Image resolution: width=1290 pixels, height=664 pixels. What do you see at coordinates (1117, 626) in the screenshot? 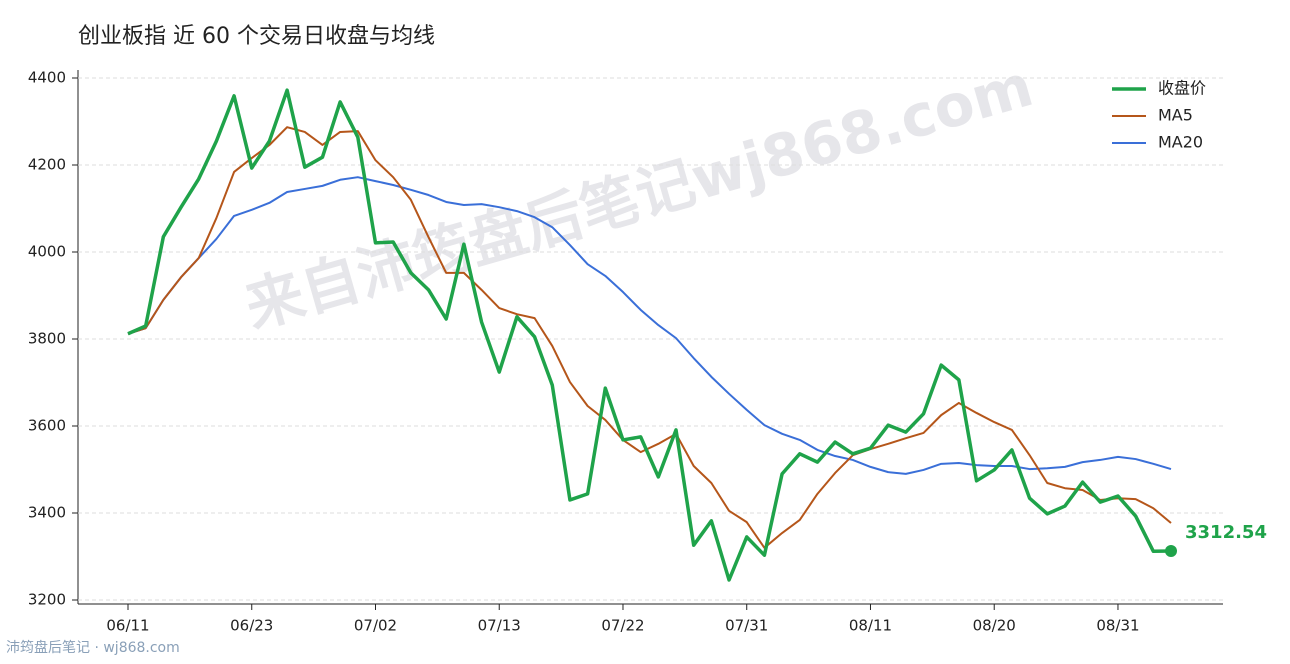
I see `x-tick-label: 08/31` at bounding box center [1117, 626].